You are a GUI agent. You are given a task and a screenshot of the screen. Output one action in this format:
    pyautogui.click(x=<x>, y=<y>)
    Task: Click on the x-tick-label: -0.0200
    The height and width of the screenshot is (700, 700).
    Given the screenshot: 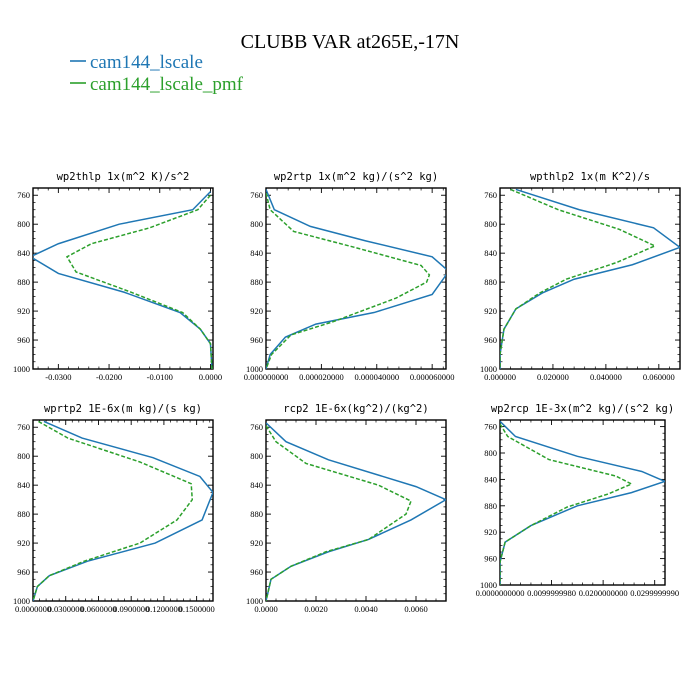 What is the action you would take?
    pyautogui.click(x=109, y=377)
    